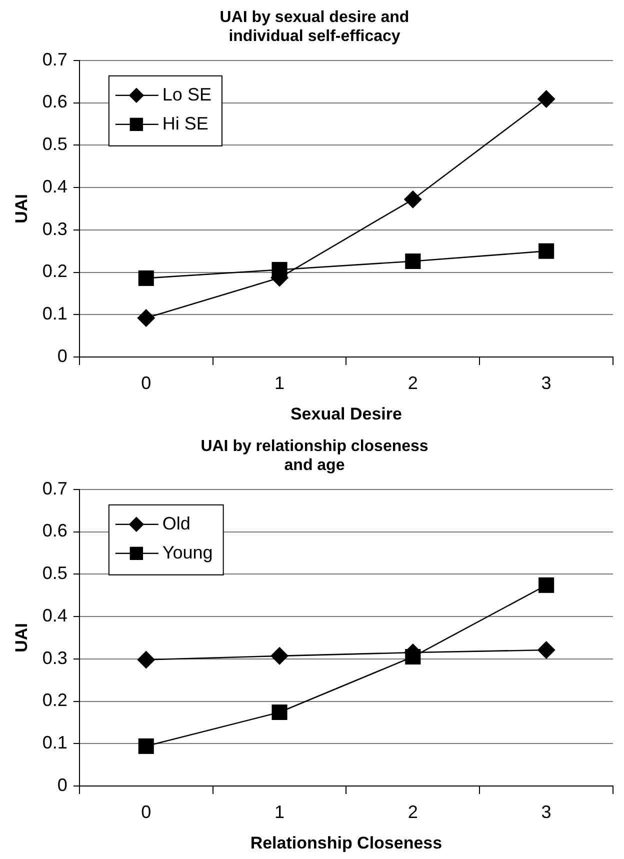 The height and width of the screenshot is (859, 624). What do you see at coordinates (185, 123) in the screenshot?
I see `legend-label: Hi SE` at bounding box center [185, 123].